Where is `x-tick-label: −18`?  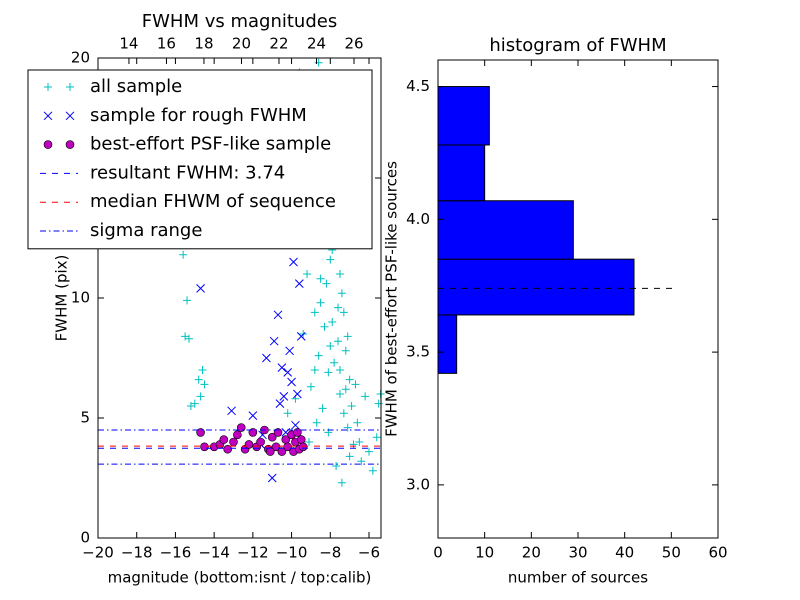
x-tick-label: −18 is located at coordinates (137, 553).